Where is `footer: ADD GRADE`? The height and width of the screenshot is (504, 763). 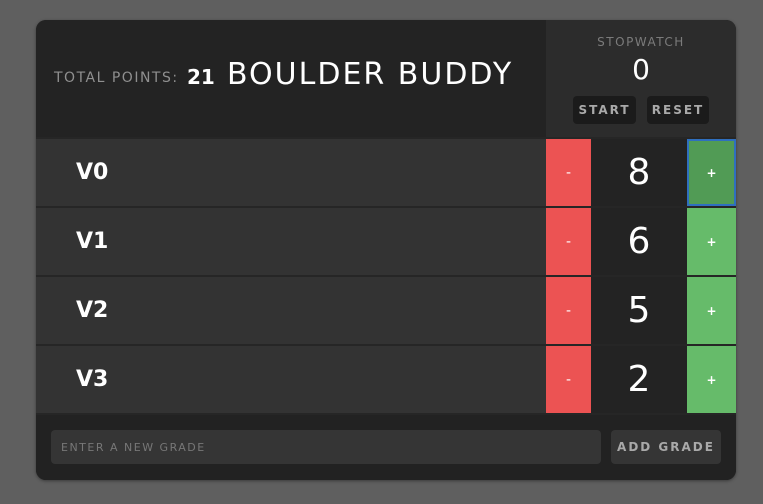 footer: ADD GRADE is located at coordinates (386, 446).